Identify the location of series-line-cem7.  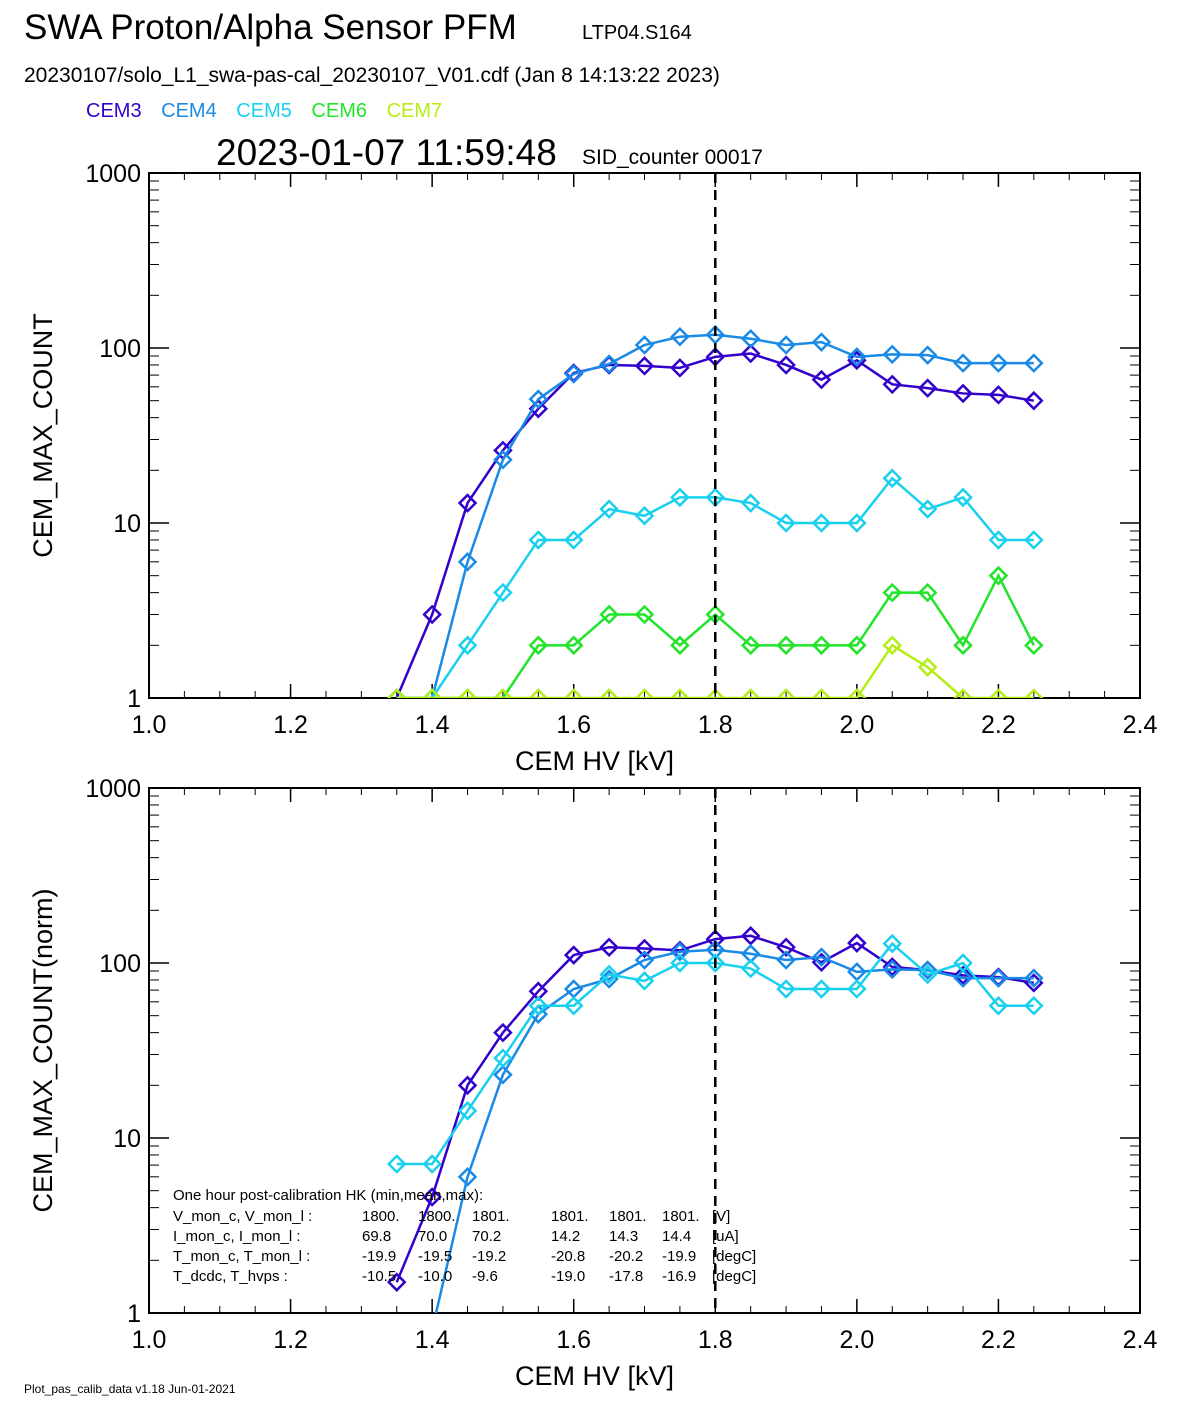
(715, 670).